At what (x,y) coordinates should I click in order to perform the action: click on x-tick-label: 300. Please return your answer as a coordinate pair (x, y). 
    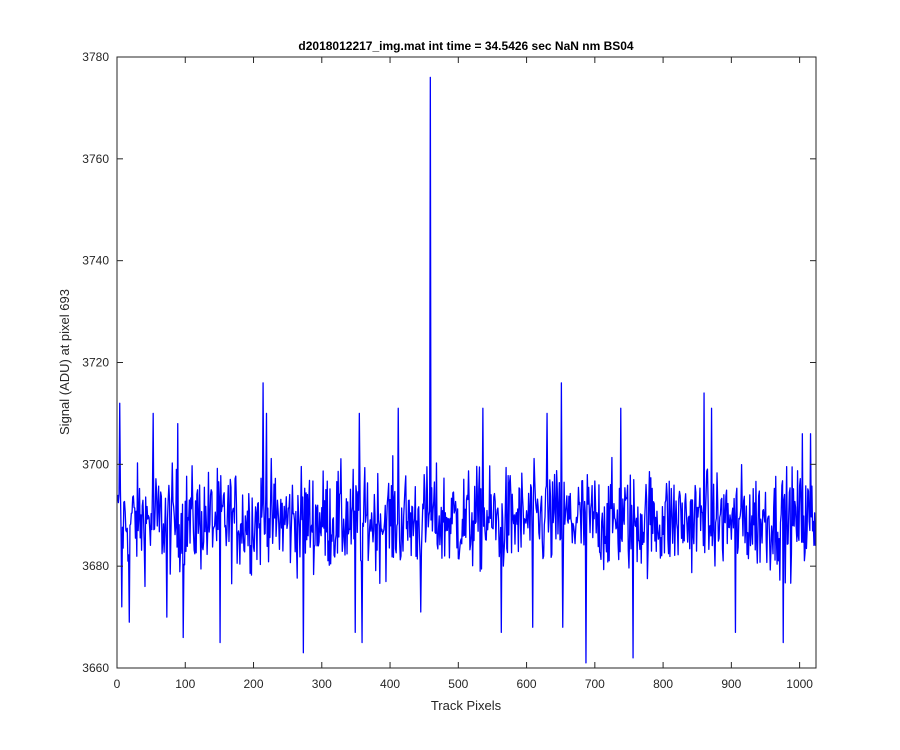
    Looking at the image, I should click on (322, 684).